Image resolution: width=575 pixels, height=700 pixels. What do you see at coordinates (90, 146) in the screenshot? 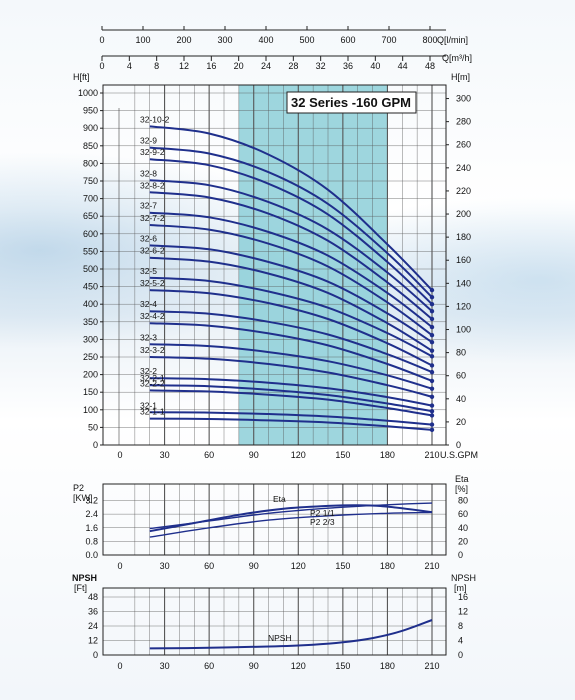
I see `y-left-tick-label: 850` at bounding box center [90, 146].